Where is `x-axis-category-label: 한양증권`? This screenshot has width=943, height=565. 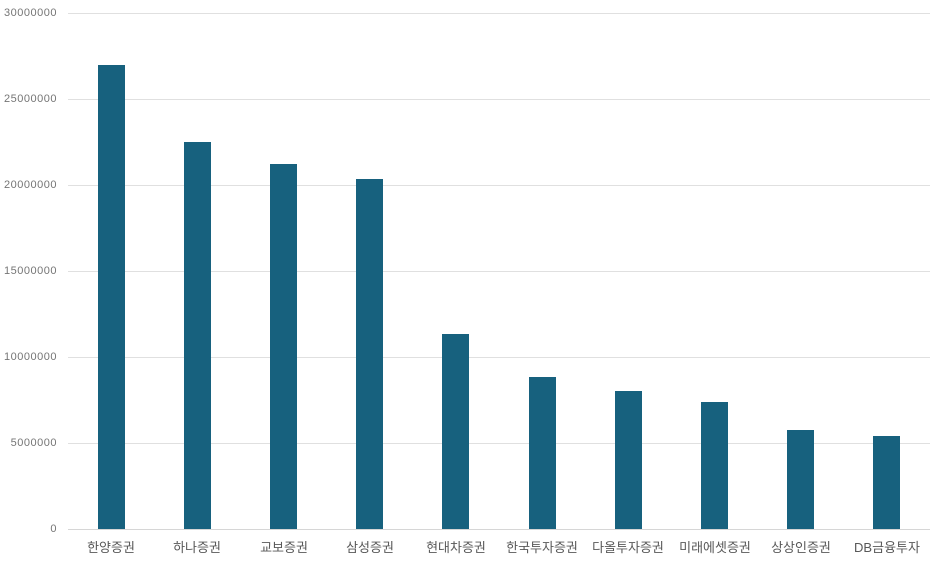 x-axis-category-label: 한양증권 is located at coordinates (111, 547).